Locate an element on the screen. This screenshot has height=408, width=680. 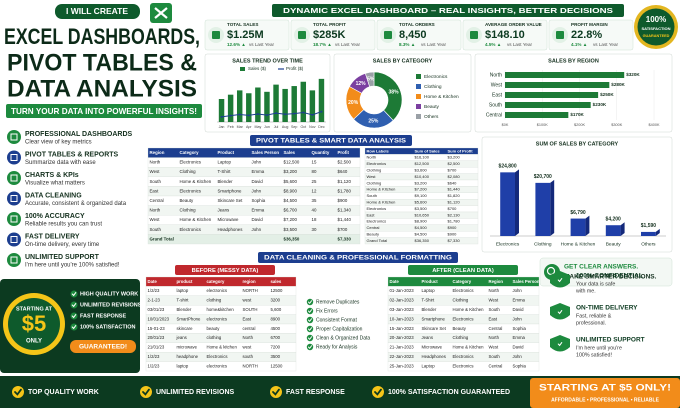
table-cell: $36,350 is located at coordinates (292, 238).